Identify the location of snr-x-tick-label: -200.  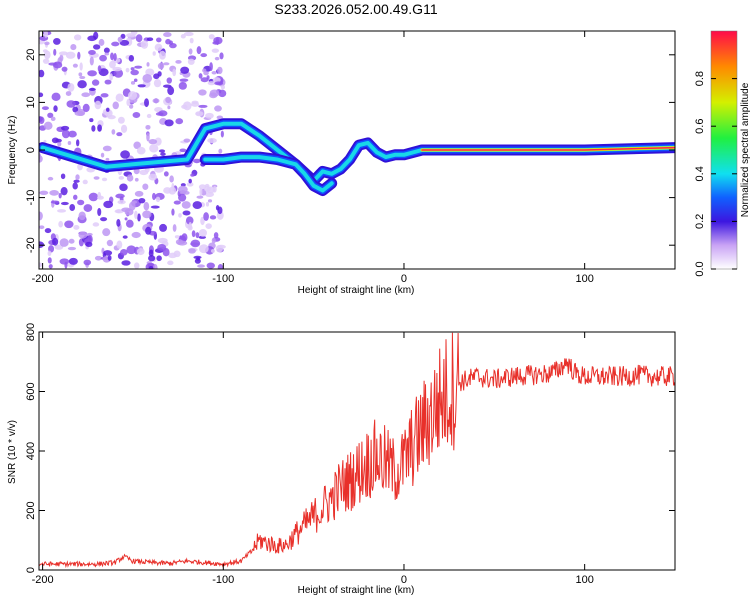
(43, 580).